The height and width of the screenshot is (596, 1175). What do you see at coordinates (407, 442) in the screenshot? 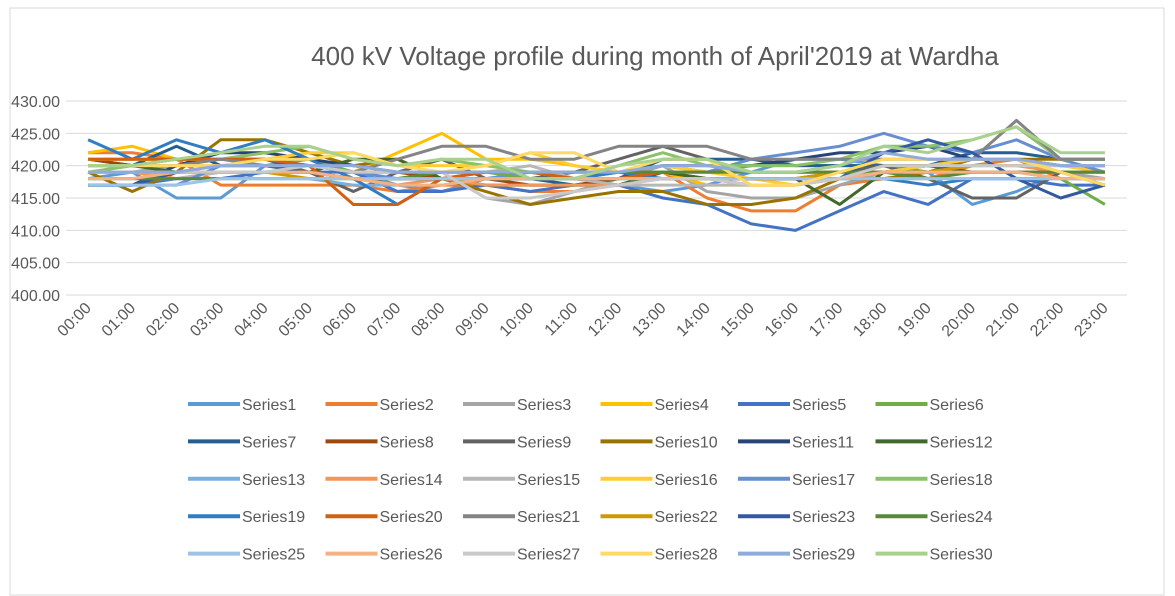
I see `legend-label: Series8` at bounding box center [407, 442].